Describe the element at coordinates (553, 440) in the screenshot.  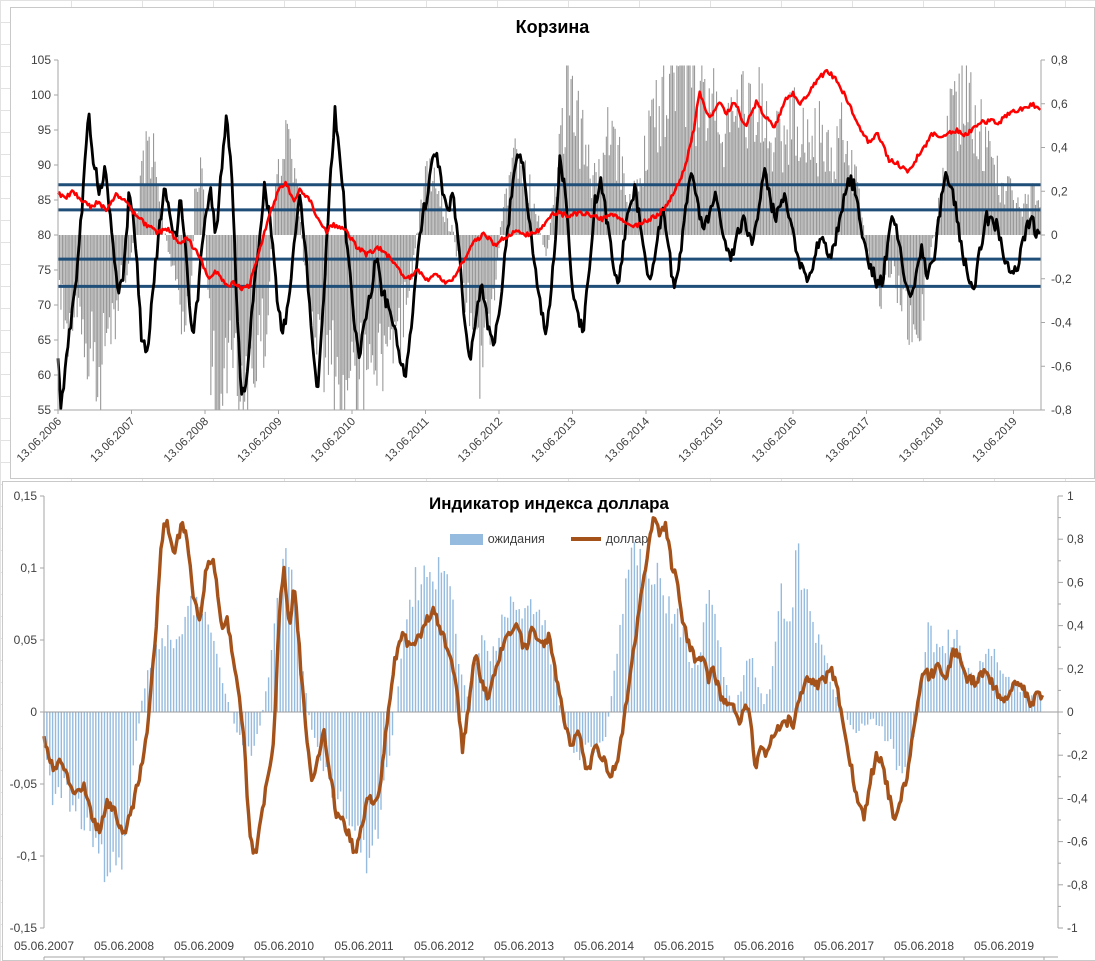
I see `axis-tick-label: 13.06.2013` at that location.